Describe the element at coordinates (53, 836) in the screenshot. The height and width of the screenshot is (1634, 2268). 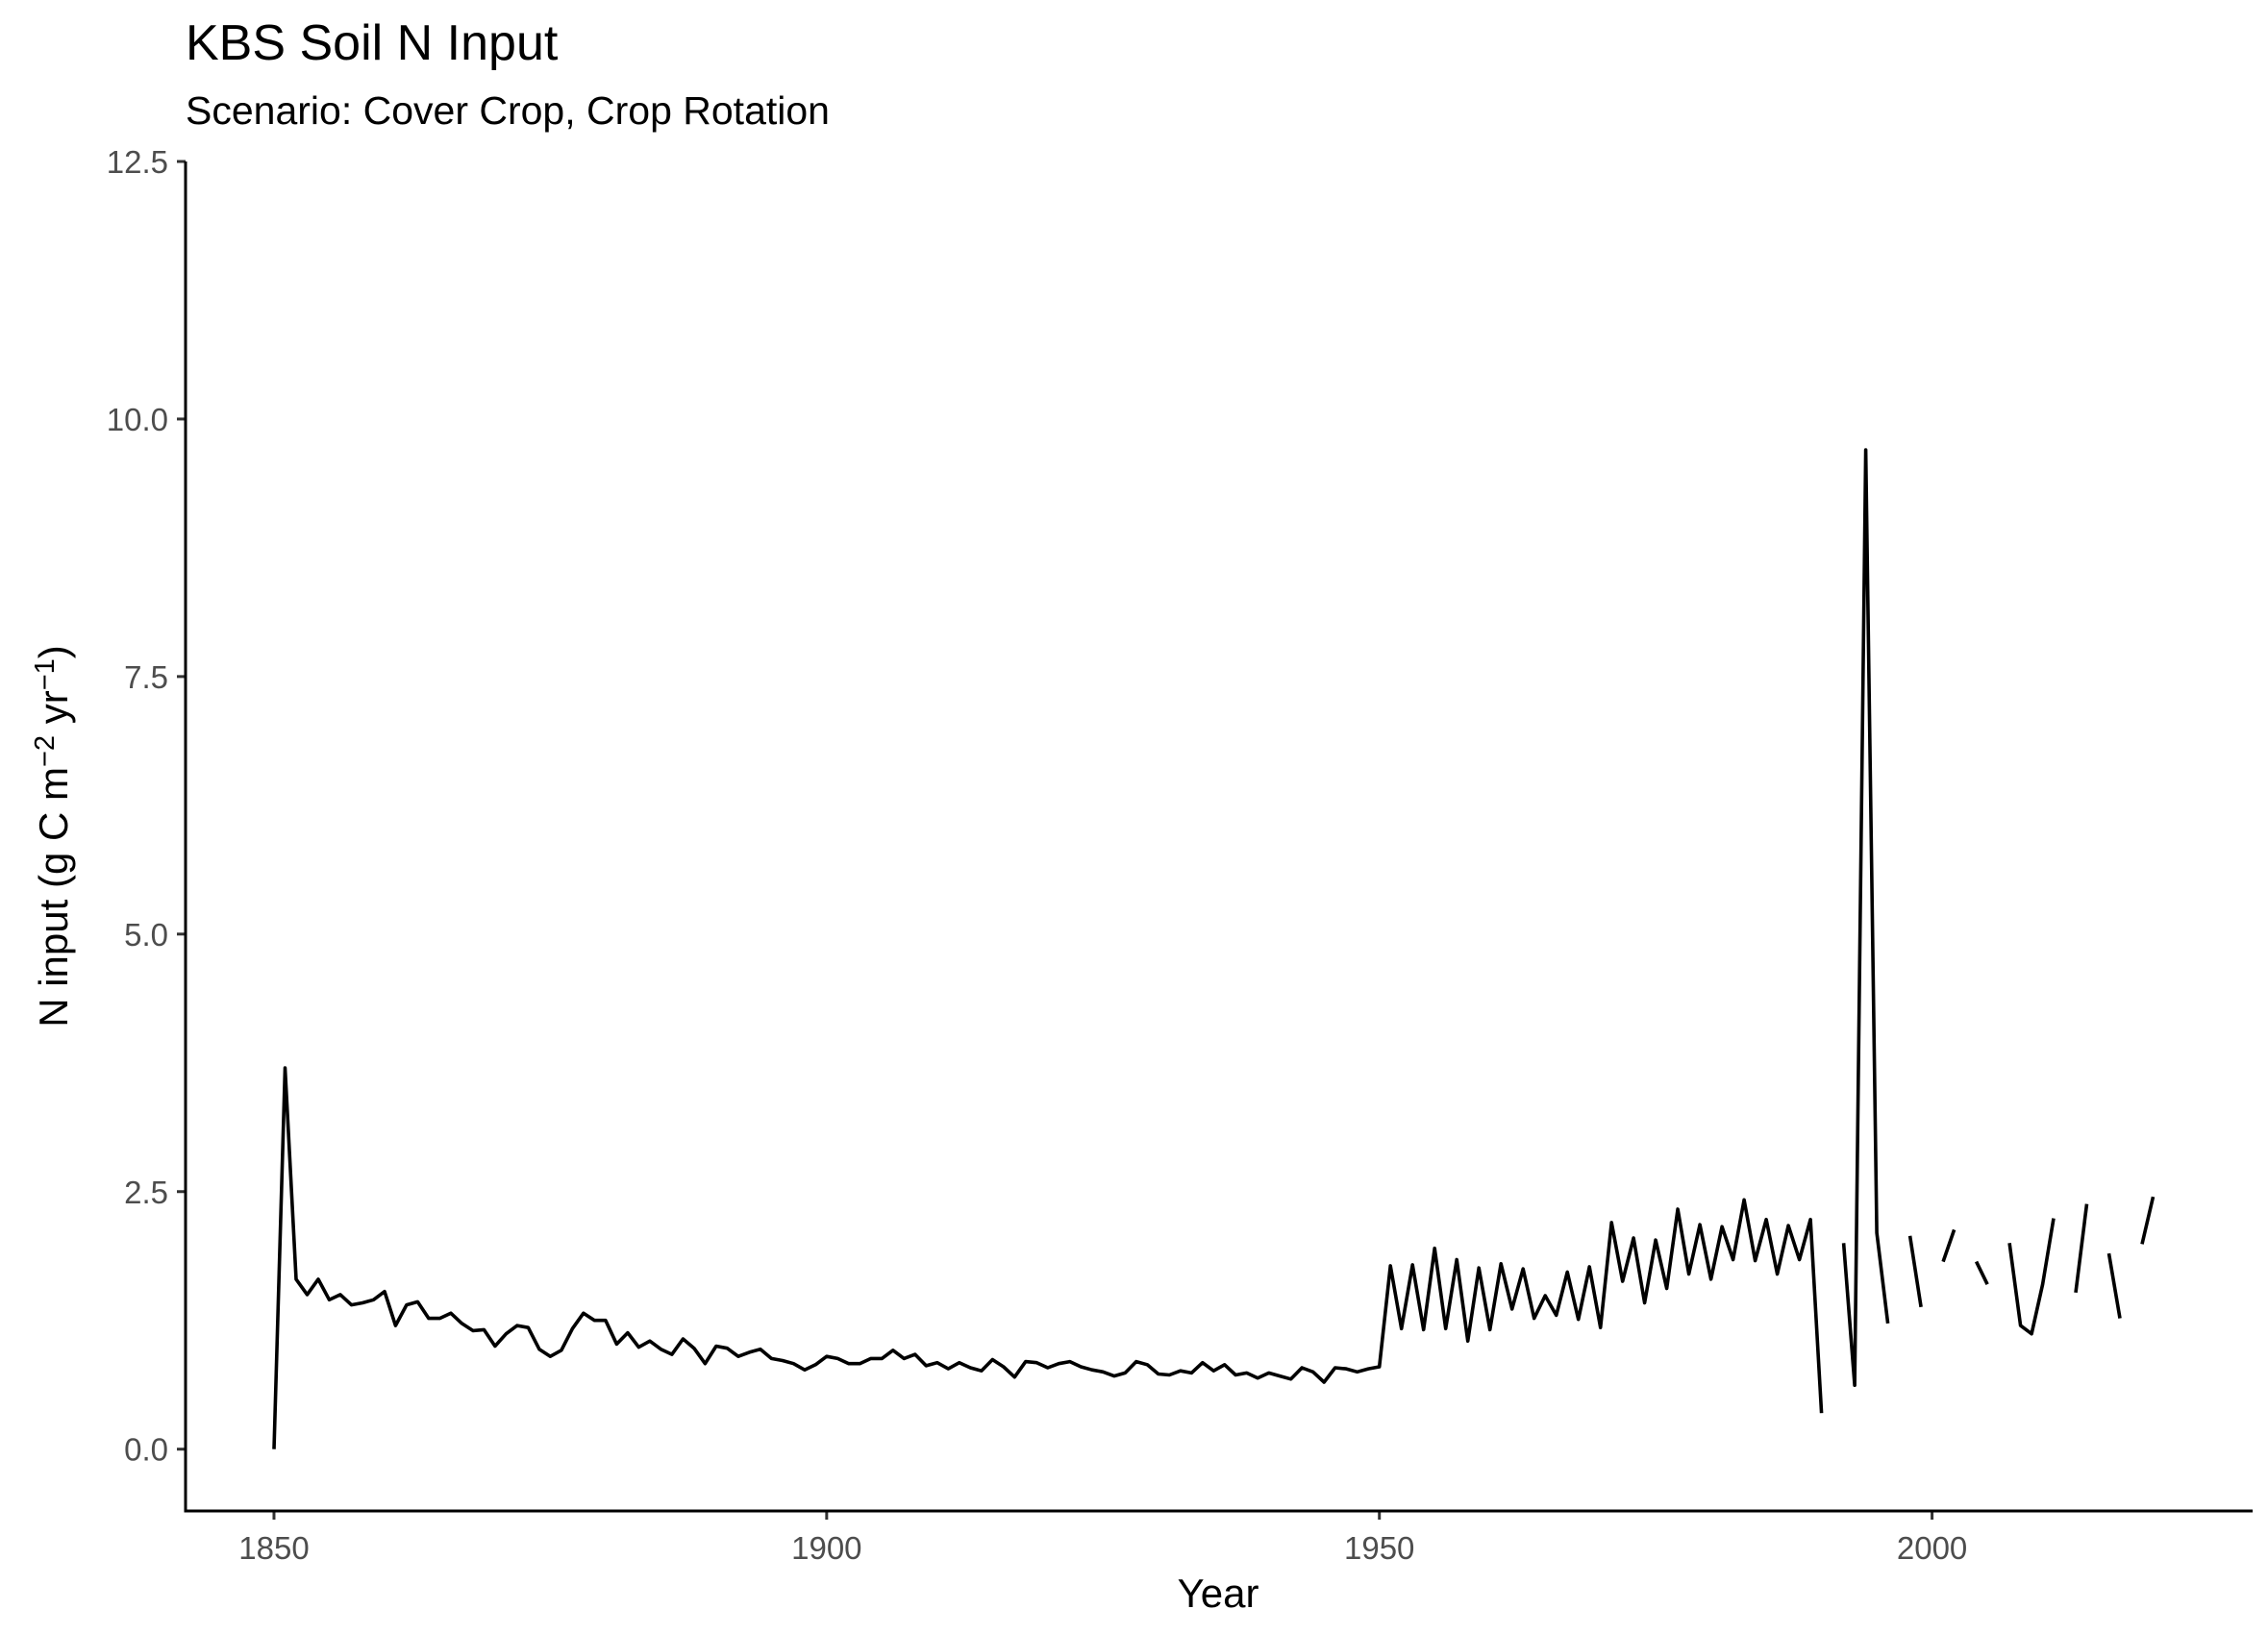
I see `y-axis-title: N input (g C m−2 yr−1)` at that location.